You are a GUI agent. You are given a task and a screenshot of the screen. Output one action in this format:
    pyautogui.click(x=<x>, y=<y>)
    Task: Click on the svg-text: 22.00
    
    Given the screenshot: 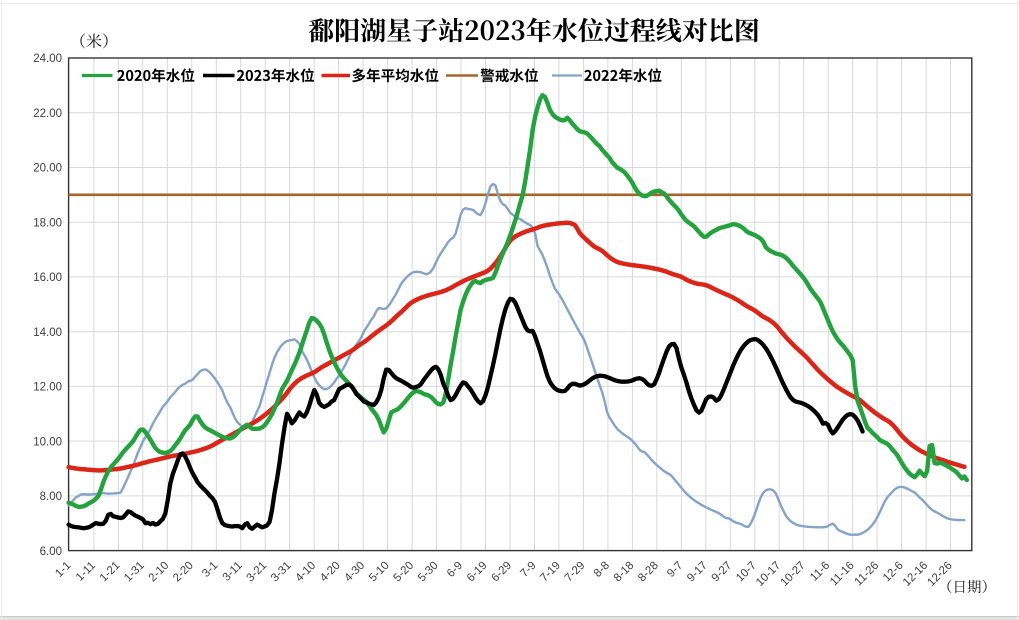 What is the action you would take?
    pyautogui.click(x=47, y=114)
    